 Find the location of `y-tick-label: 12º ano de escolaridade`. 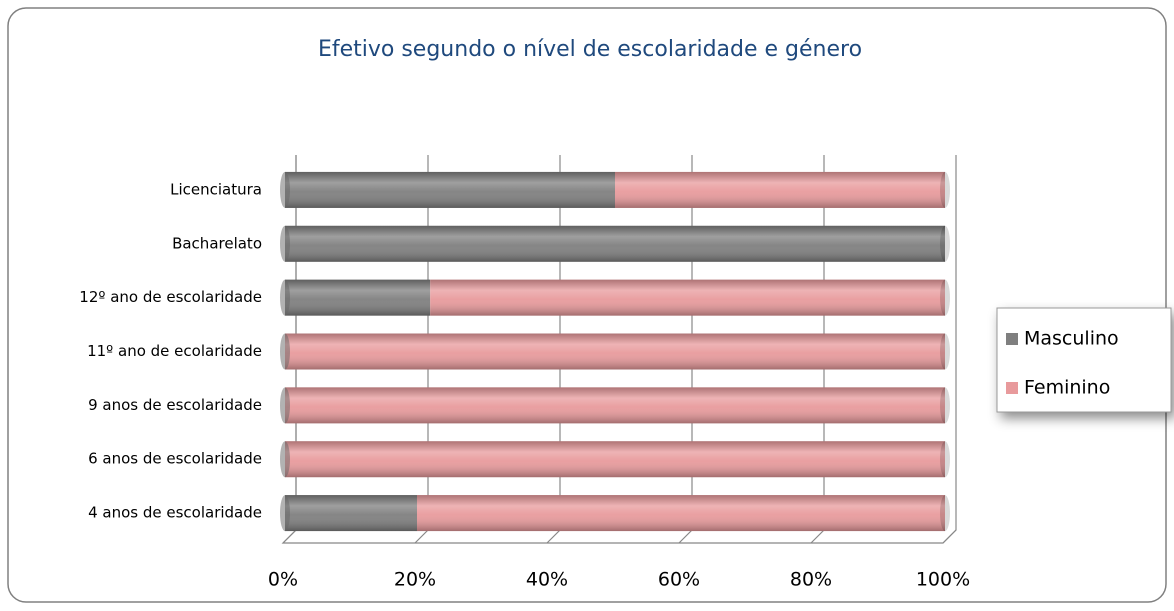

y-tick-label: 12º ano de escolaridade is located at coordinates (170, 297).